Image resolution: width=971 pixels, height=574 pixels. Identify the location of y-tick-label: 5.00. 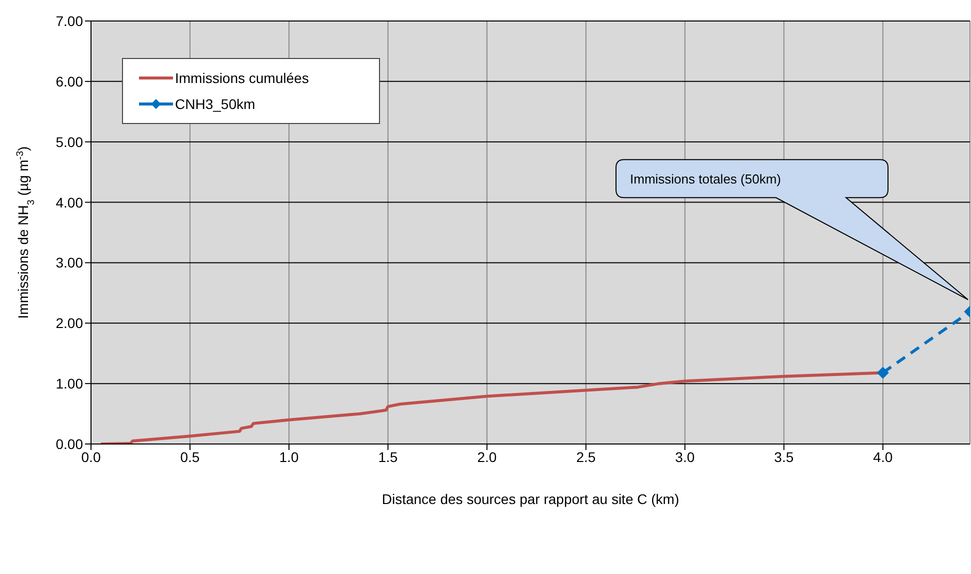
(70, 142).